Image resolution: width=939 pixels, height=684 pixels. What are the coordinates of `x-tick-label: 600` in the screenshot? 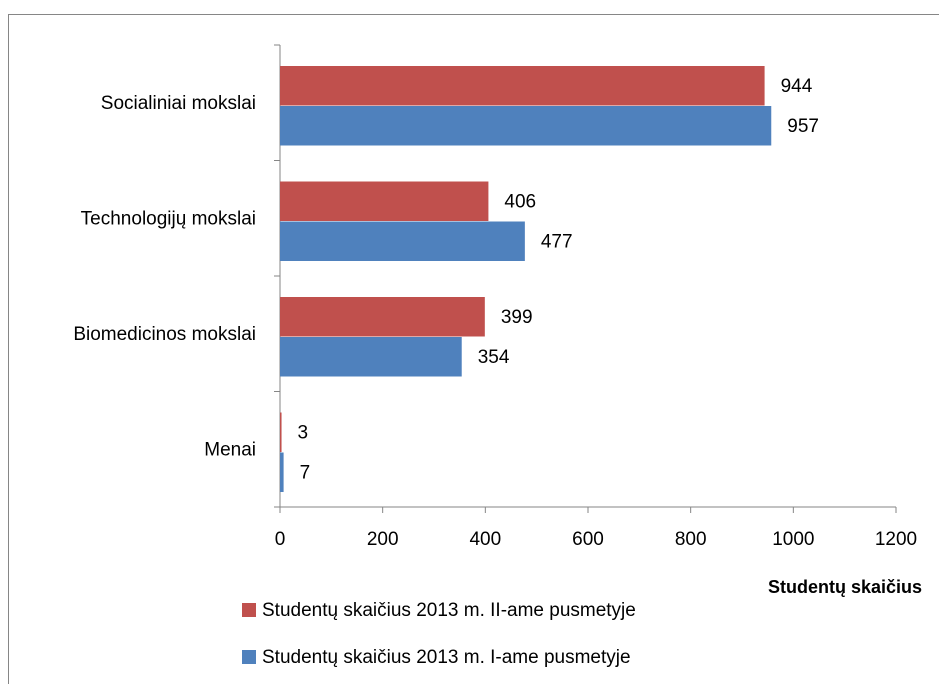 It's located at (588, 539).